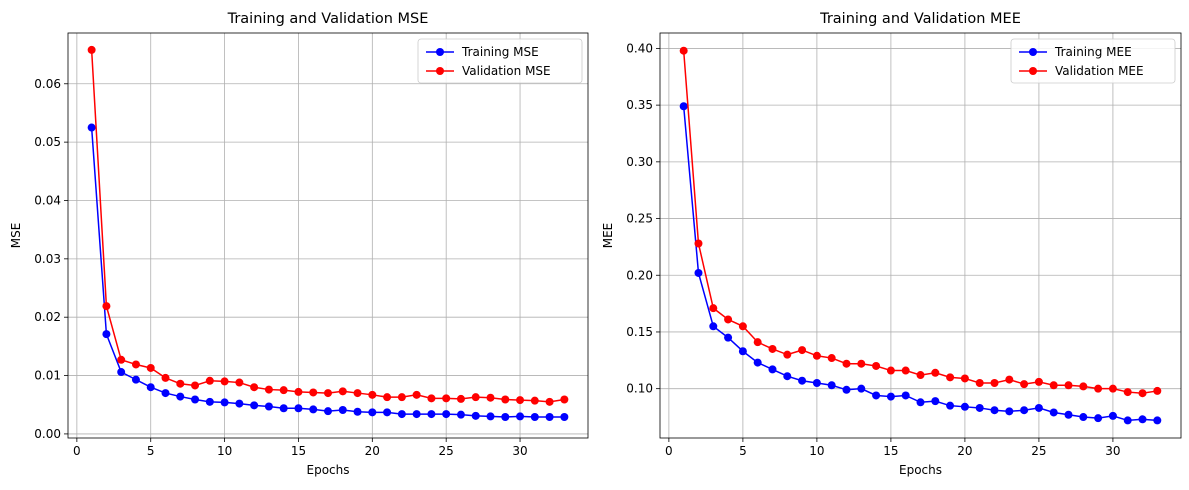 The height and width of the screenshot is (490, 1189). Describe the element at coordinates (519, 451) in the screenshot. I see `x-tick-label: 30` at that location.